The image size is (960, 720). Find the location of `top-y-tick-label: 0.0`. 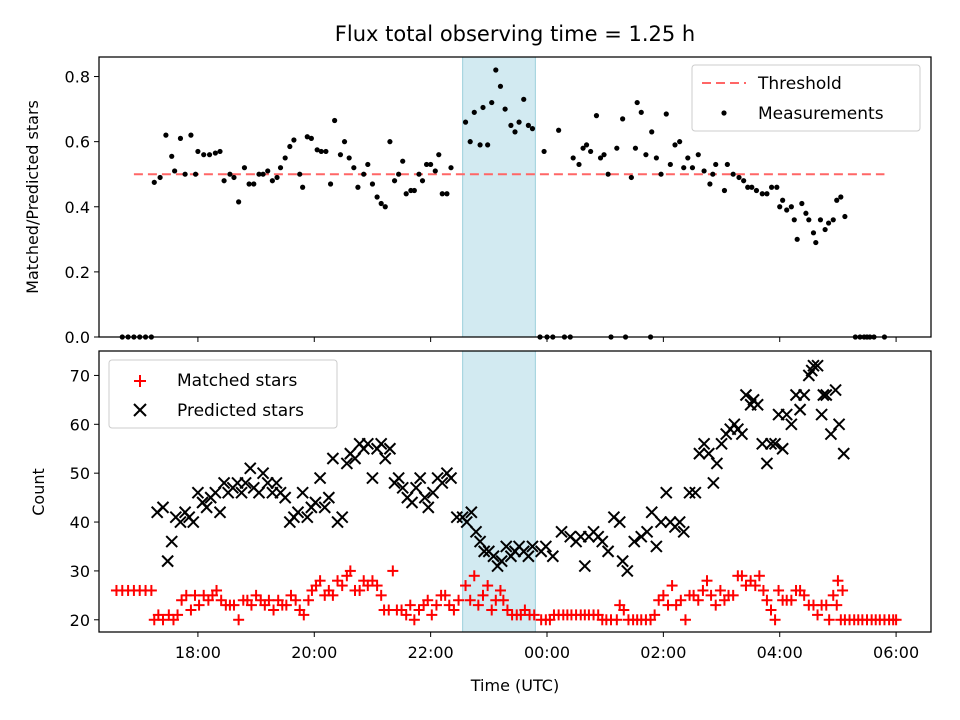

top-y-tick-label: 0.0 is located at coordinates (77, 337).